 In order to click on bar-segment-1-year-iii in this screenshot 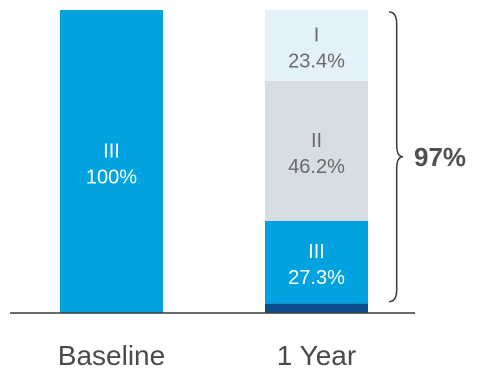, I will do `click(316, 262)`.